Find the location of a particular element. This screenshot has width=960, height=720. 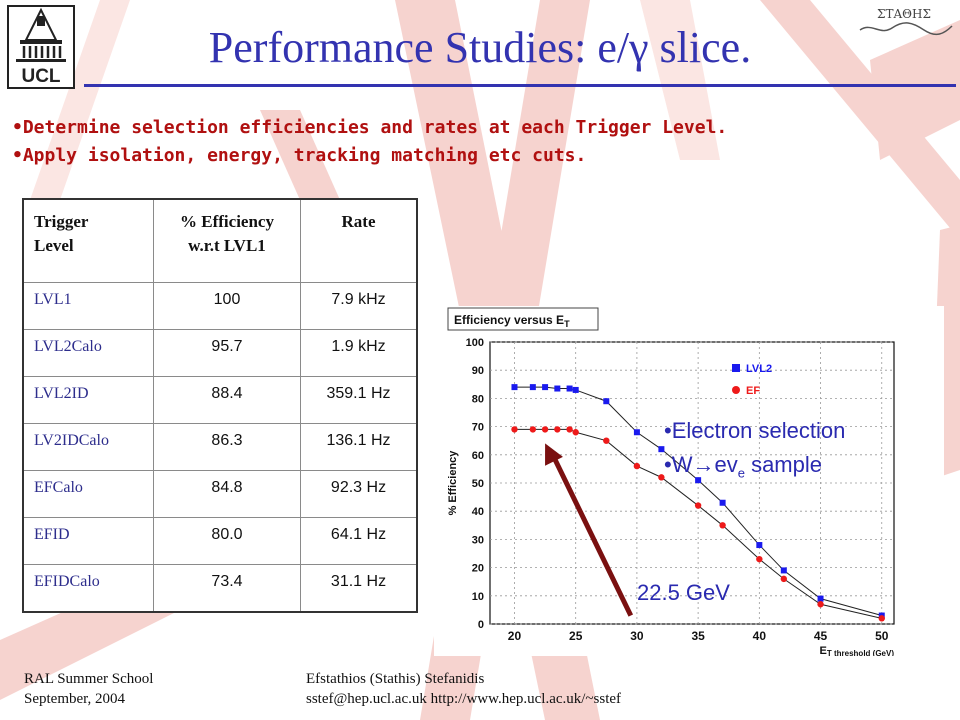

cell-level: LV2IDCalo is located at coordinates (88, 447).